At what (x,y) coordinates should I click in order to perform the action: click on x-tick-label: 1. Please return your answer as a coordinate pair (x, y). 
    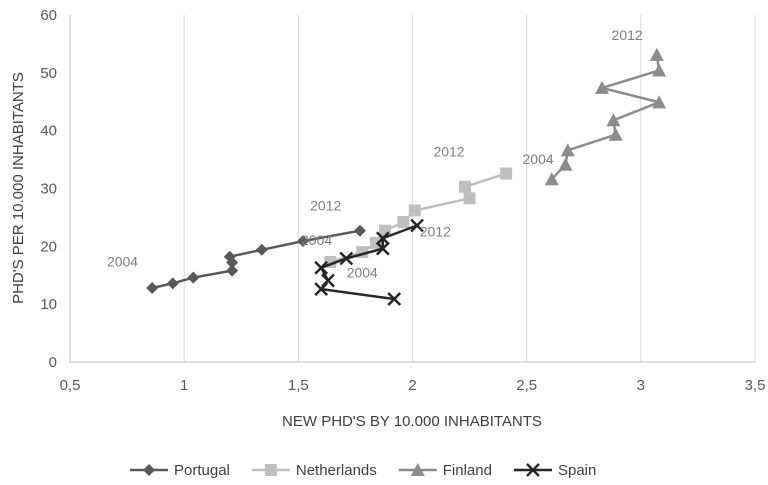
    Looking at the image, I should click on (184, 385).